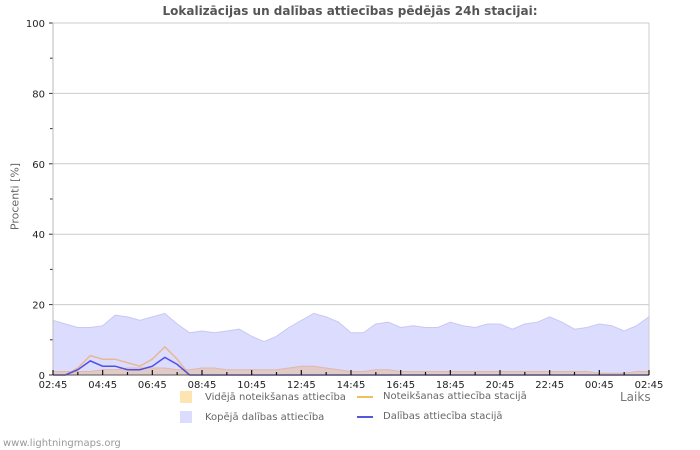  I want to click on x-tick-label: 22:45, so click(549, 385).